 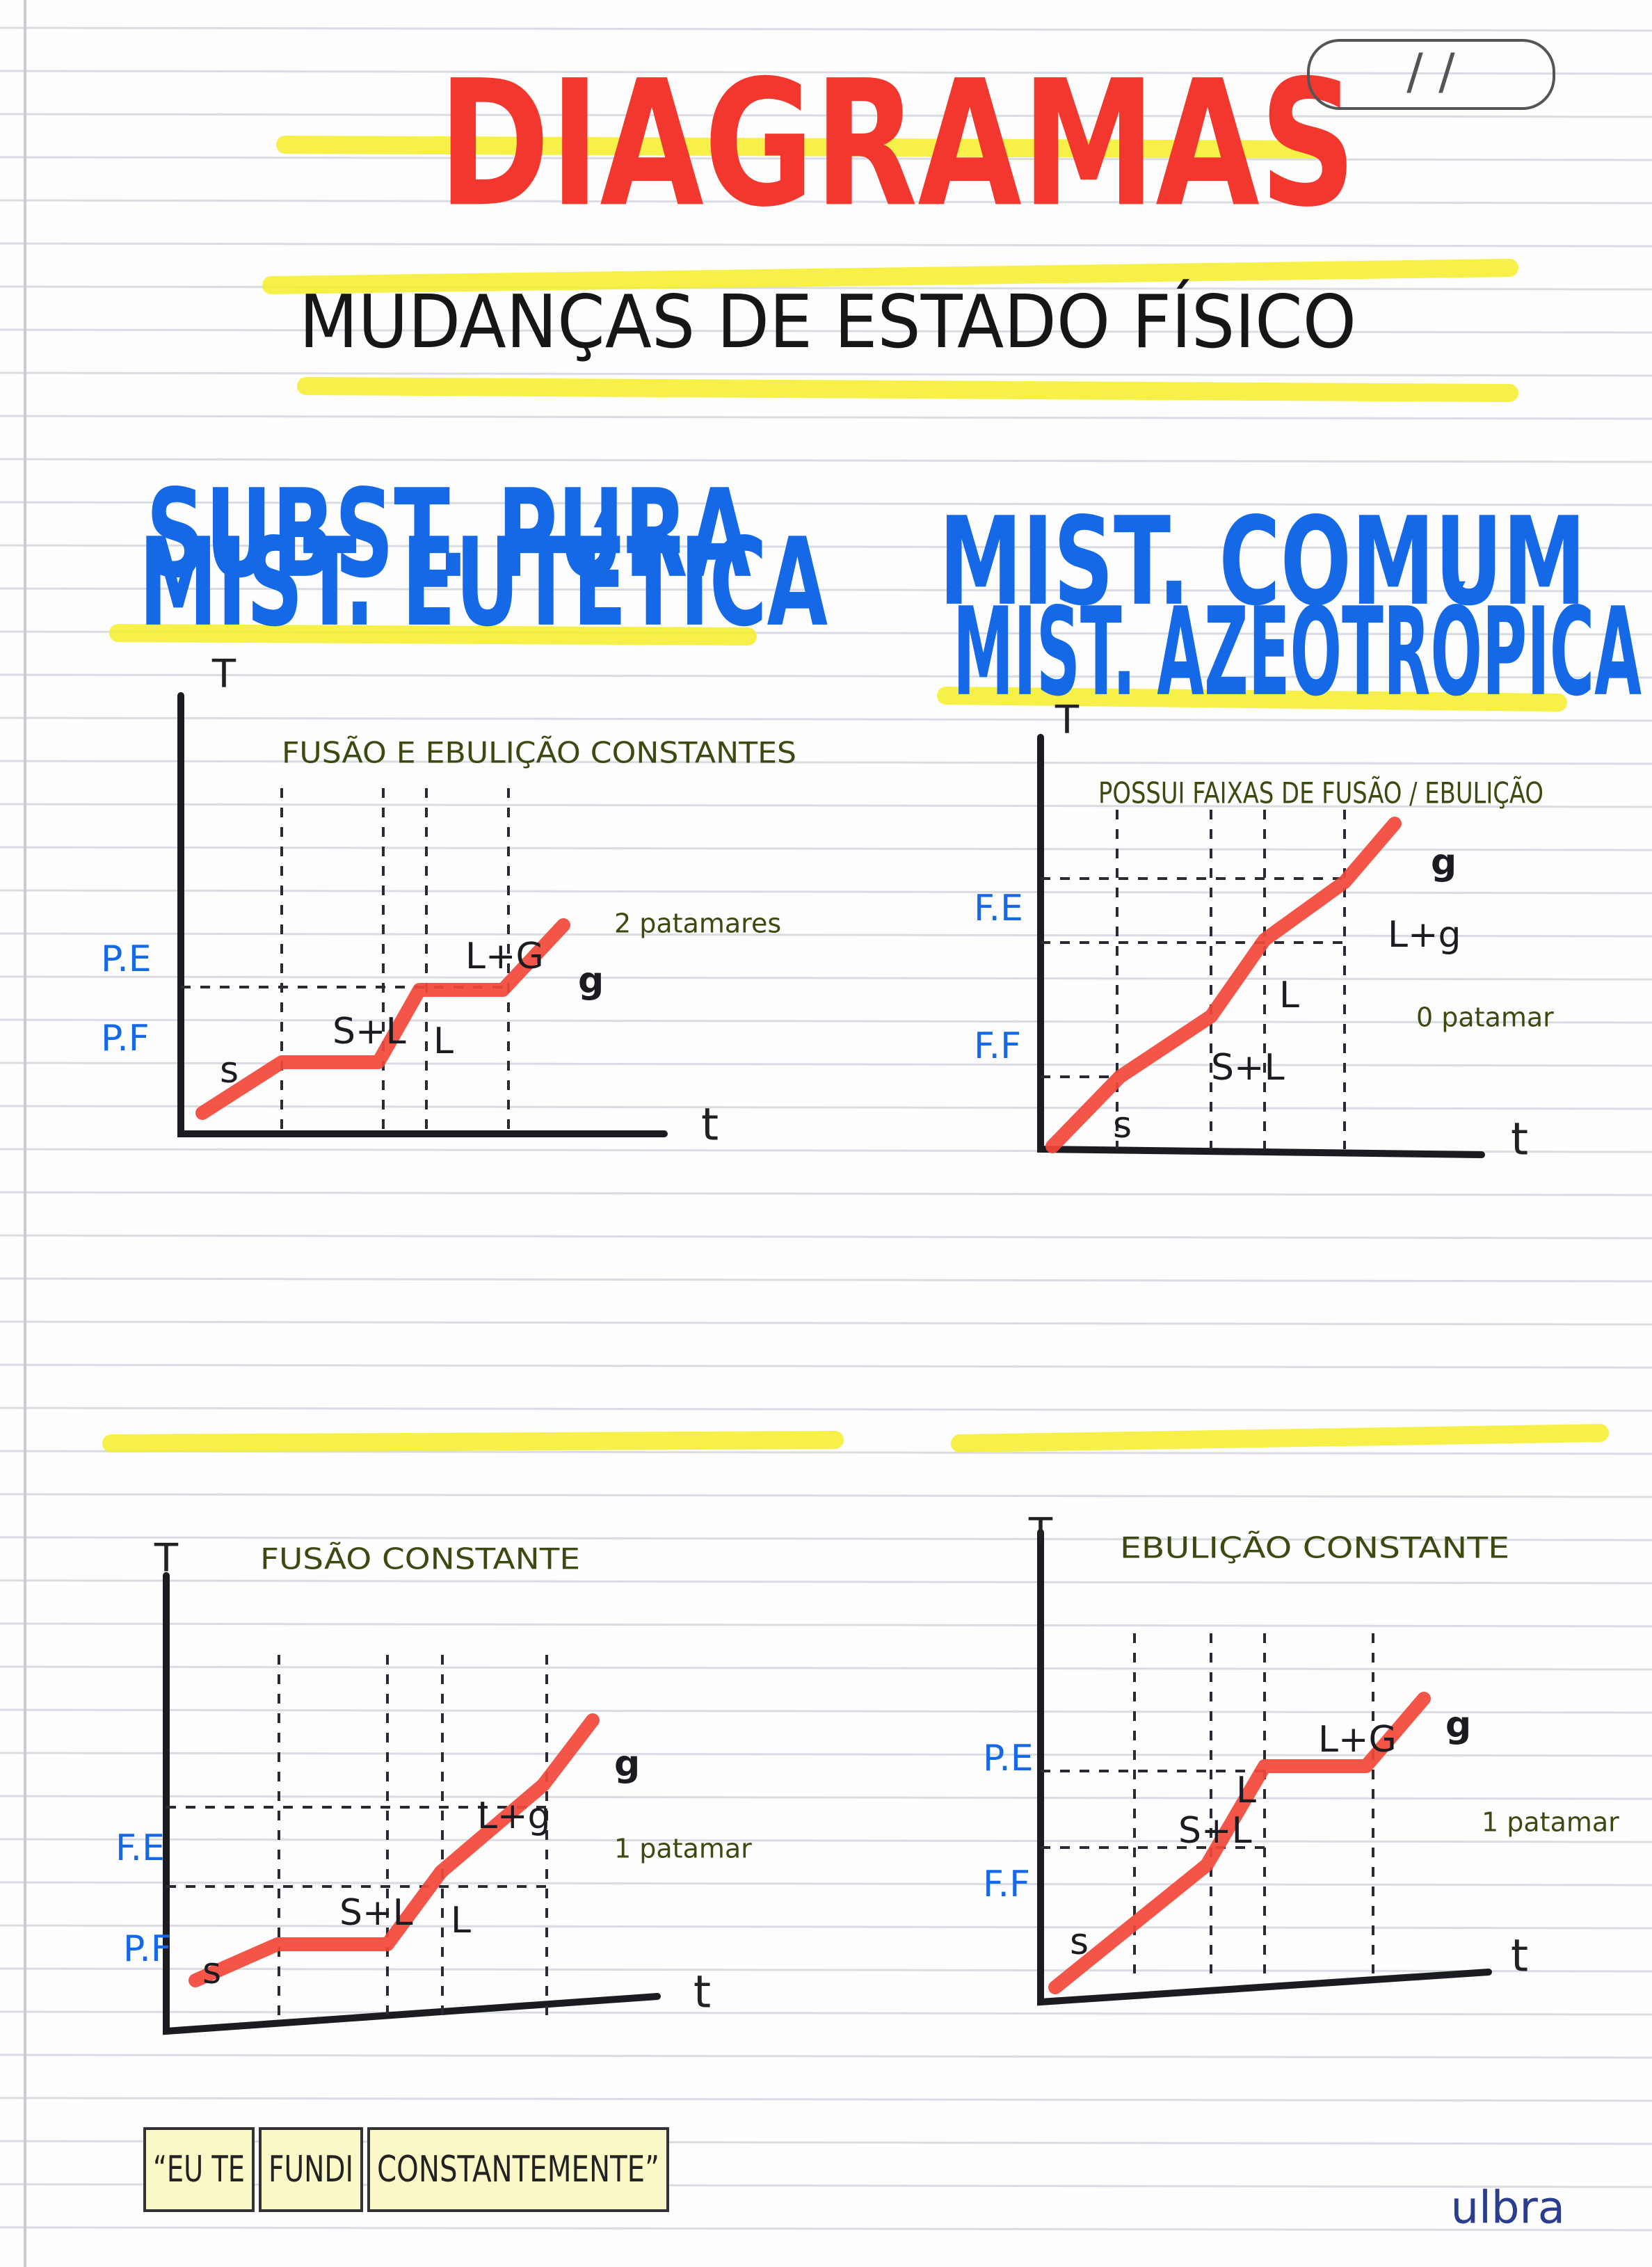 What do you see at coordinates (1430, 71) in the screenshot?
I see `date: / /` at bounding box center [1430, 71].